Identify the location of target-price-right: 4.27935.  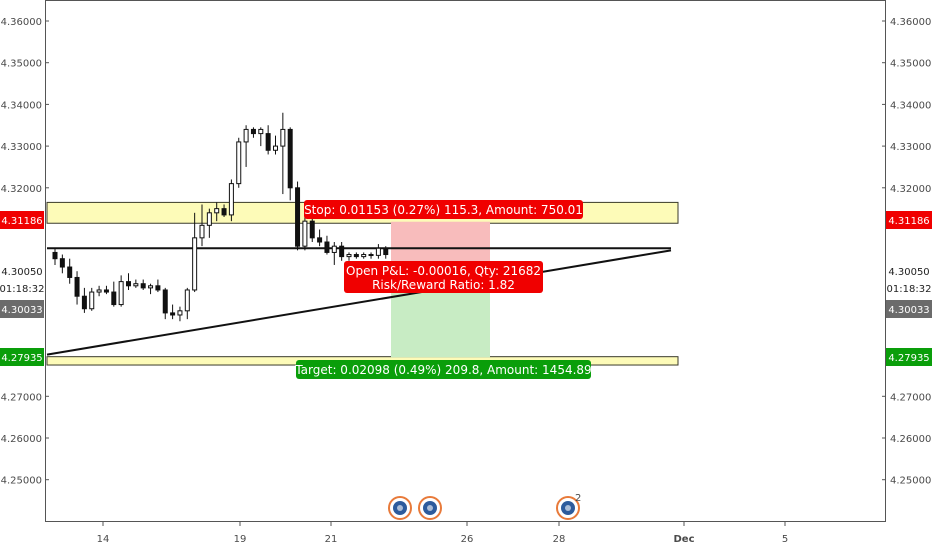
(908, 358).